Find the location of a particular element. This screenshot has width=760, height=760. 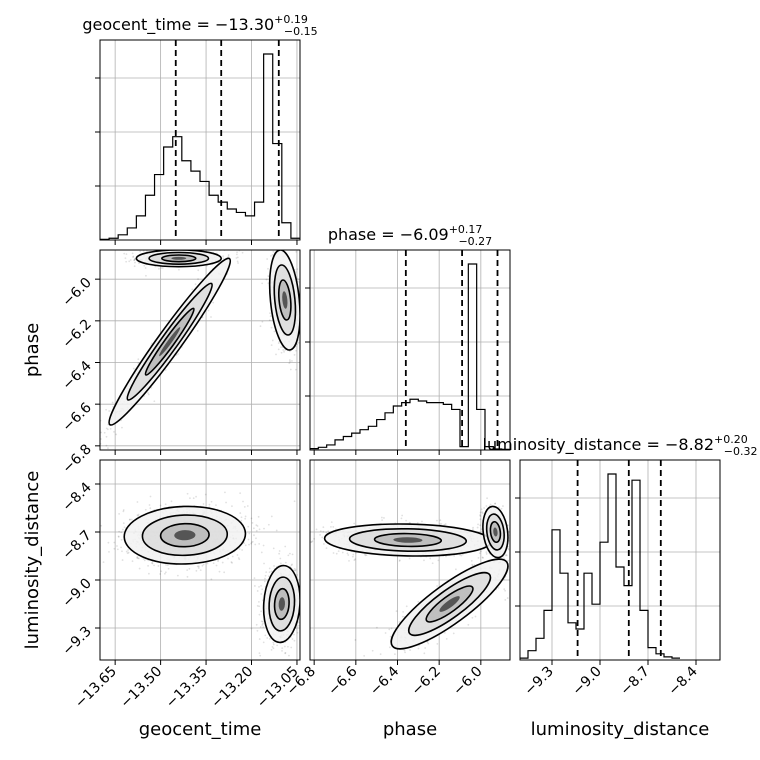

scatter-phase-luminosity_distance is located at coordinates (410, 577).